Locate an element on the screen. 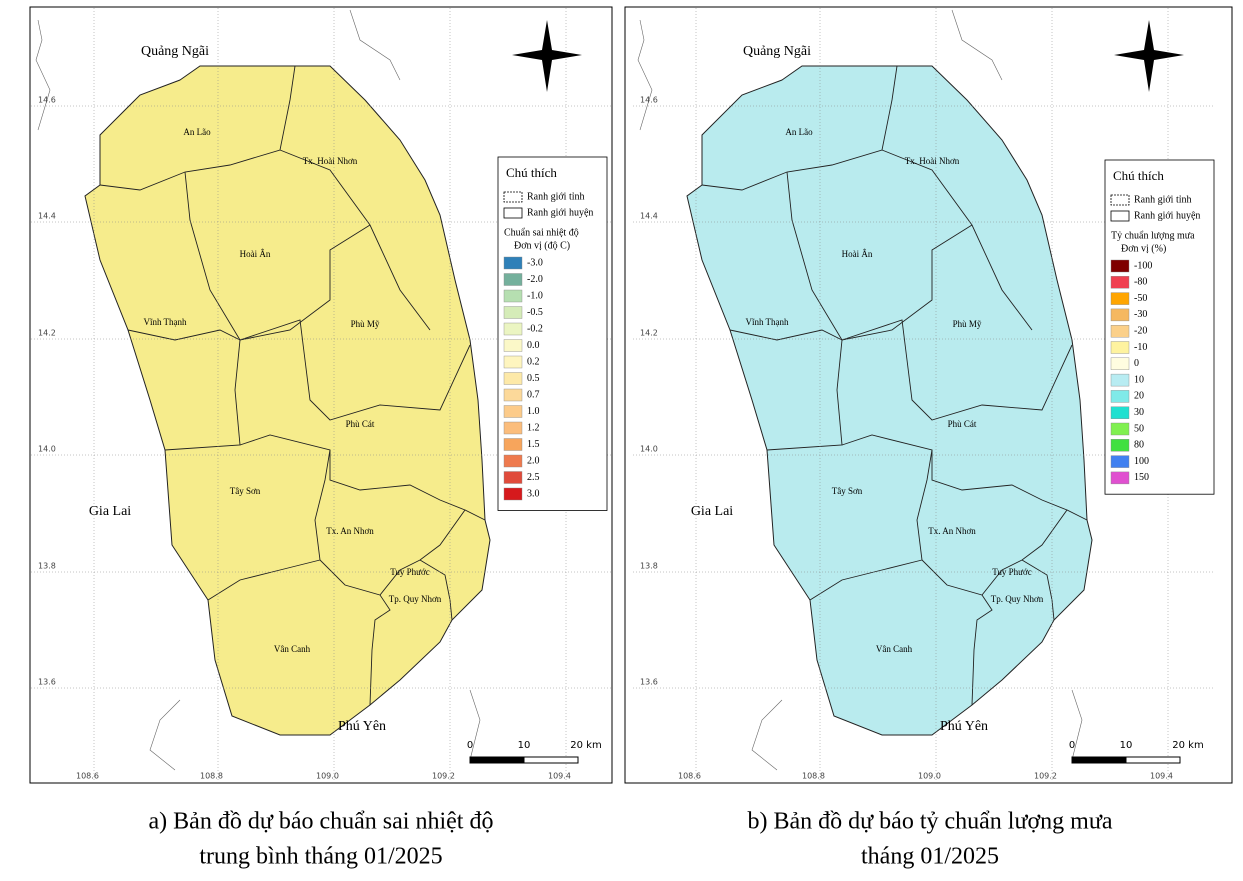 The image size is (1243, 881). scale-label: 20 km is located at coordinates (585, 745).